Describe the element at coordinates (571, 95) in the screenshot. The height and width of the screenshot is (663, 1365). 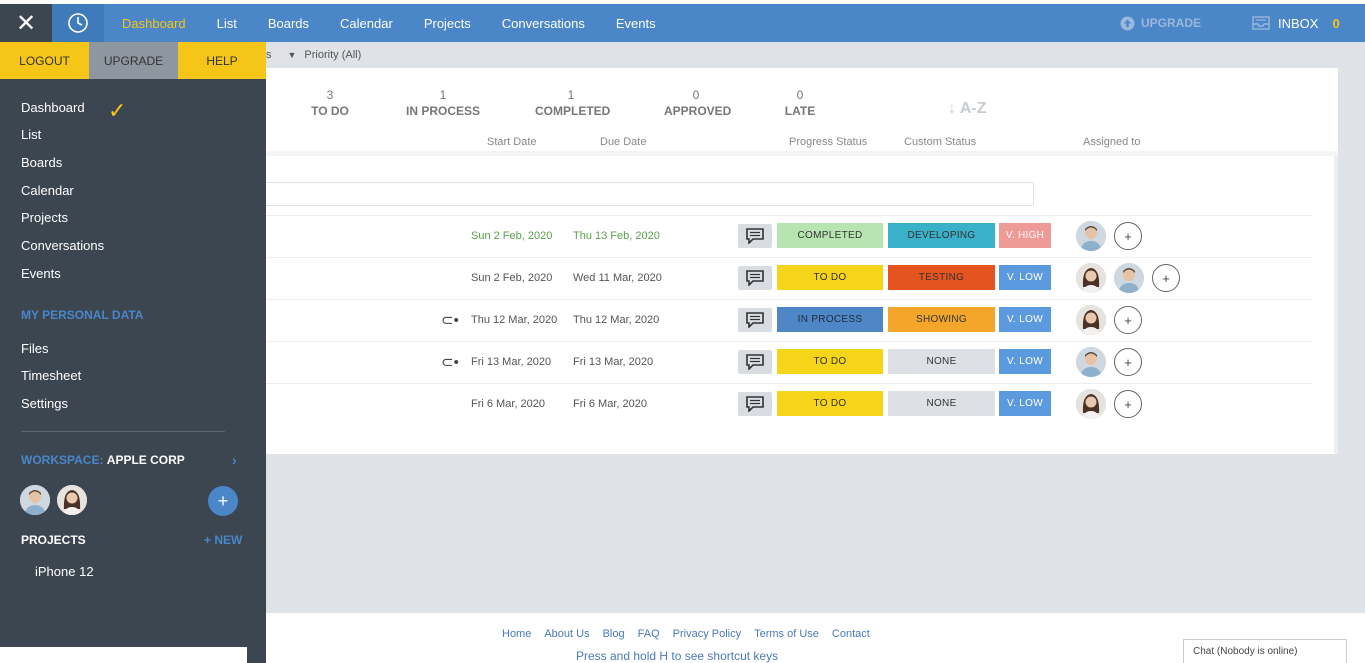
I see `stat-count: 1` at that location.